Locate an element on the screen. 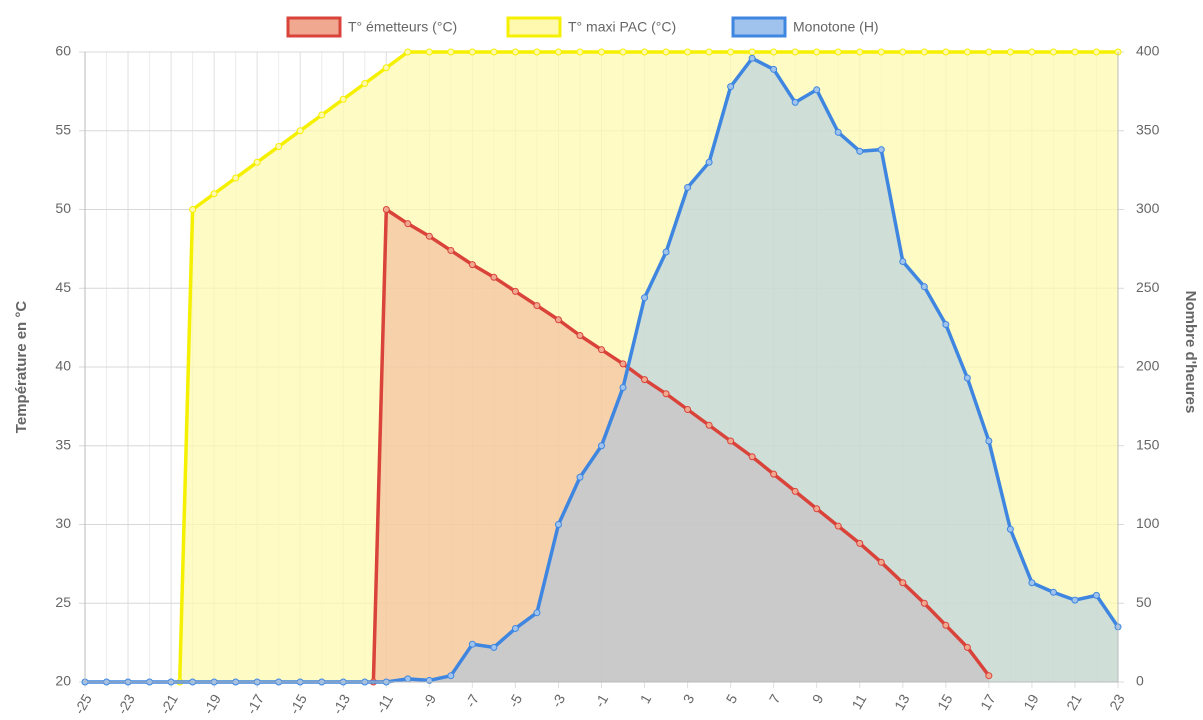 The width and height of the screenshot is (1203, 720). x-tick-label: -5 is located at coordinates (515, 700).